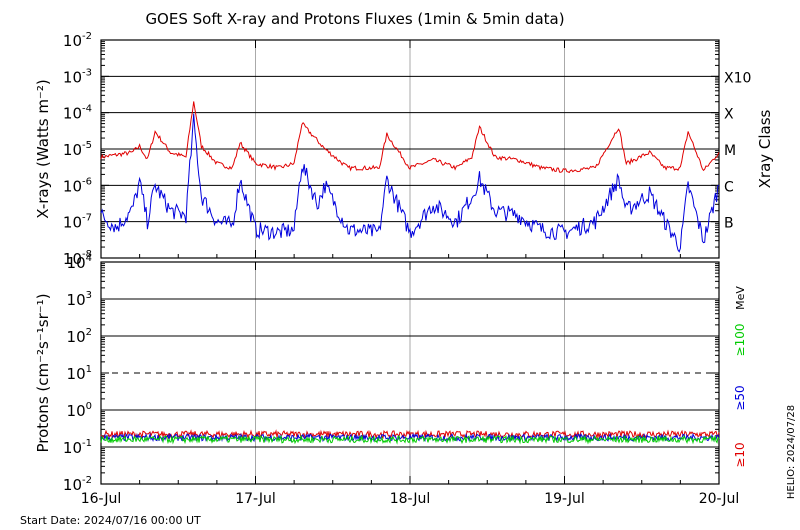  Describe the element at coordinates (765, 148) in the screenshot. I see `xray-class-axis-label: Xray Class` at that location.